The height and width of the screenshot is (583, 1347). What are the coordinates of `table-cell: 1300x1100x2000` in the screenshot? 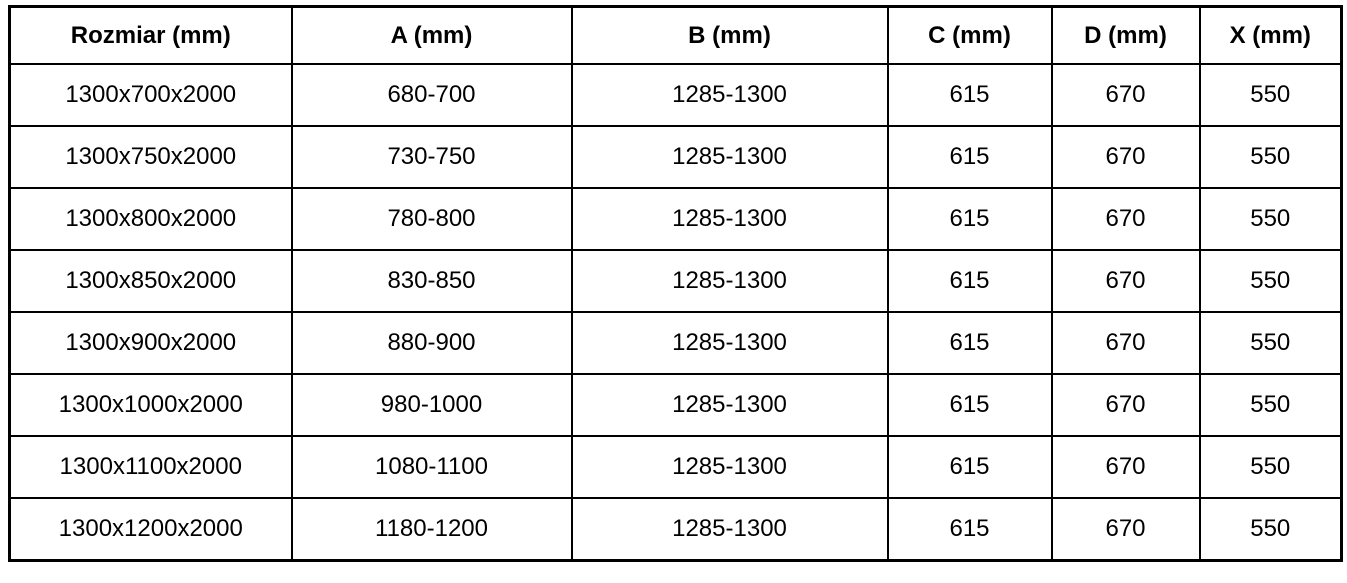 It's located at (150, 467).